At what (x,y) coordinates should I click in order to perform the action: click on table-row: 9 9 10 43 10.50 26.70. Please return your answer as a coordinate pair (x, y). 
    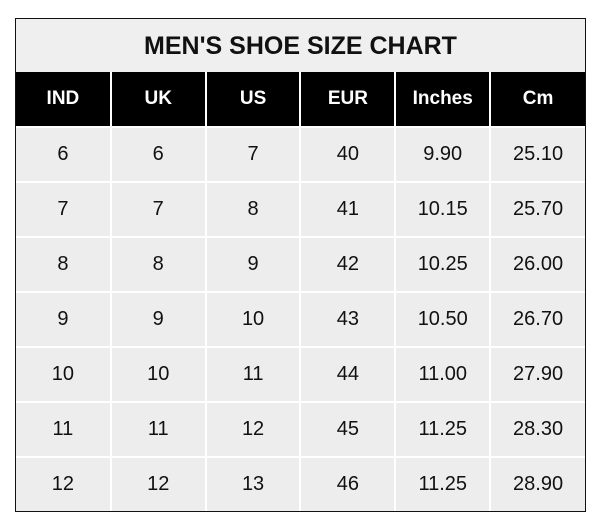
    Looking at the image, I should click on (300, 319).